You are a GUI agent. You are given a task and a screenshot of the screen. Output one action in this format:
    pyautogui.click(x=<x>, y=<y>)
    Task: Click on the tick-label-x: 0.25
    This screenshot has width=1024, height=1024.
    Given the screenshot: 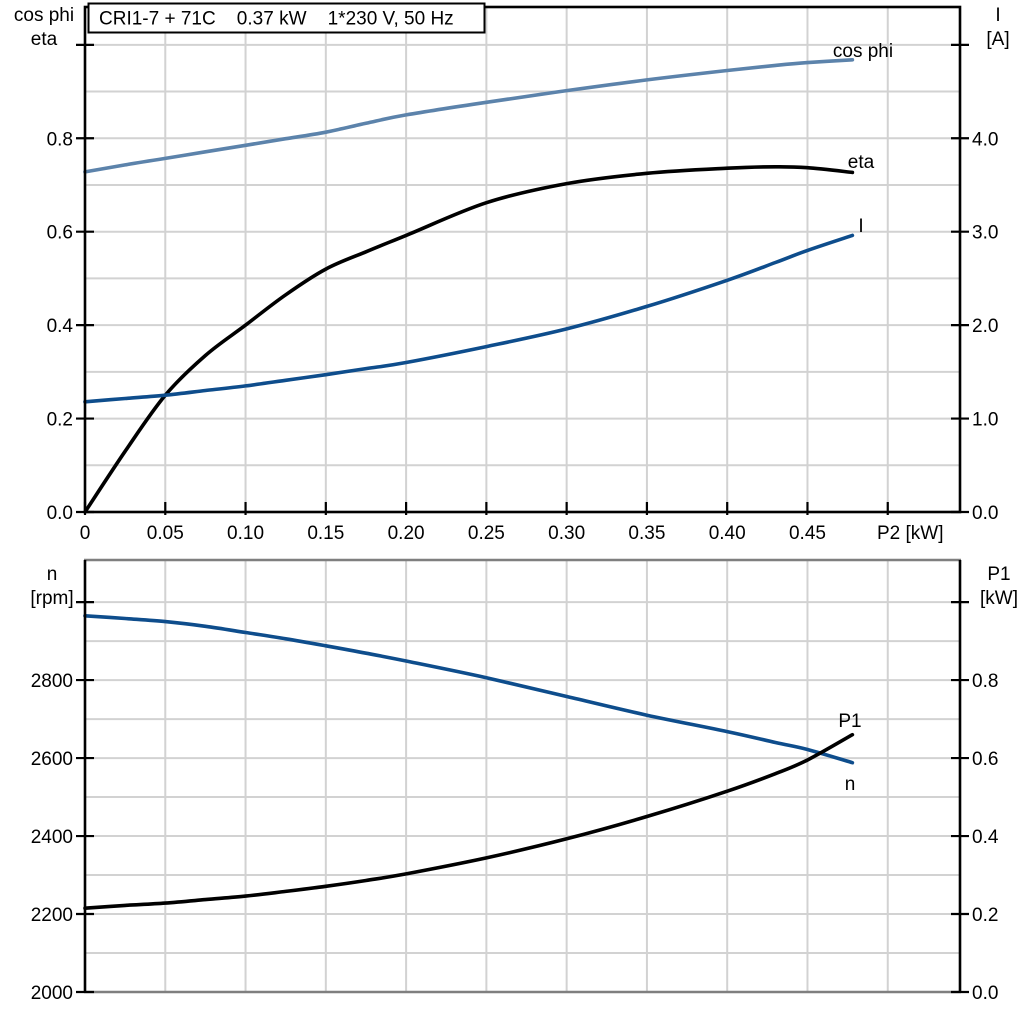 What is the action you would take?
    pyautogui.click(x=486, y=533)
    